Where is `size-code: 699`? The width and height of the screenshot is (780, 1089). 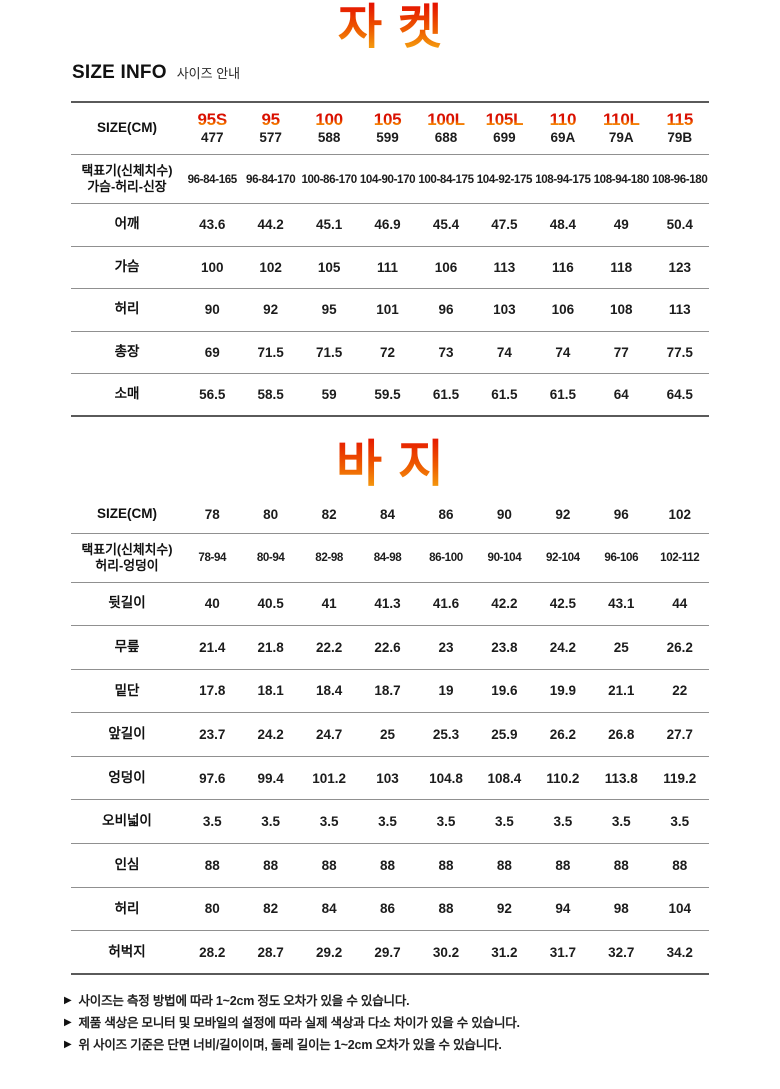
size-code: 699 is located at coordinates (504, 137).